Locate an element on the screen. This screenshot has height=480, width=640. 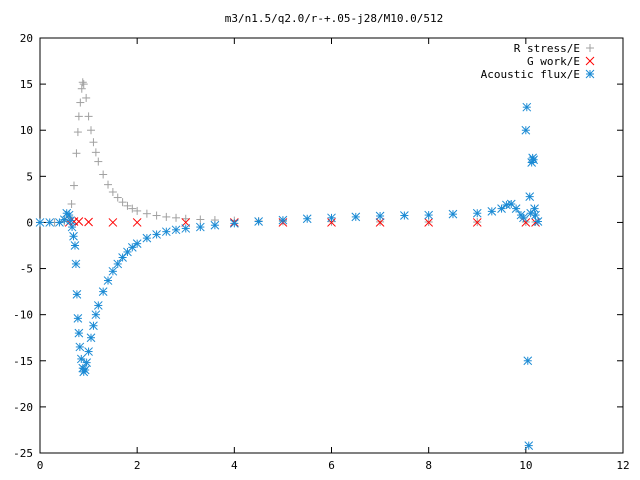
y-tick-label: 0 is located at coordinates (29, 222).